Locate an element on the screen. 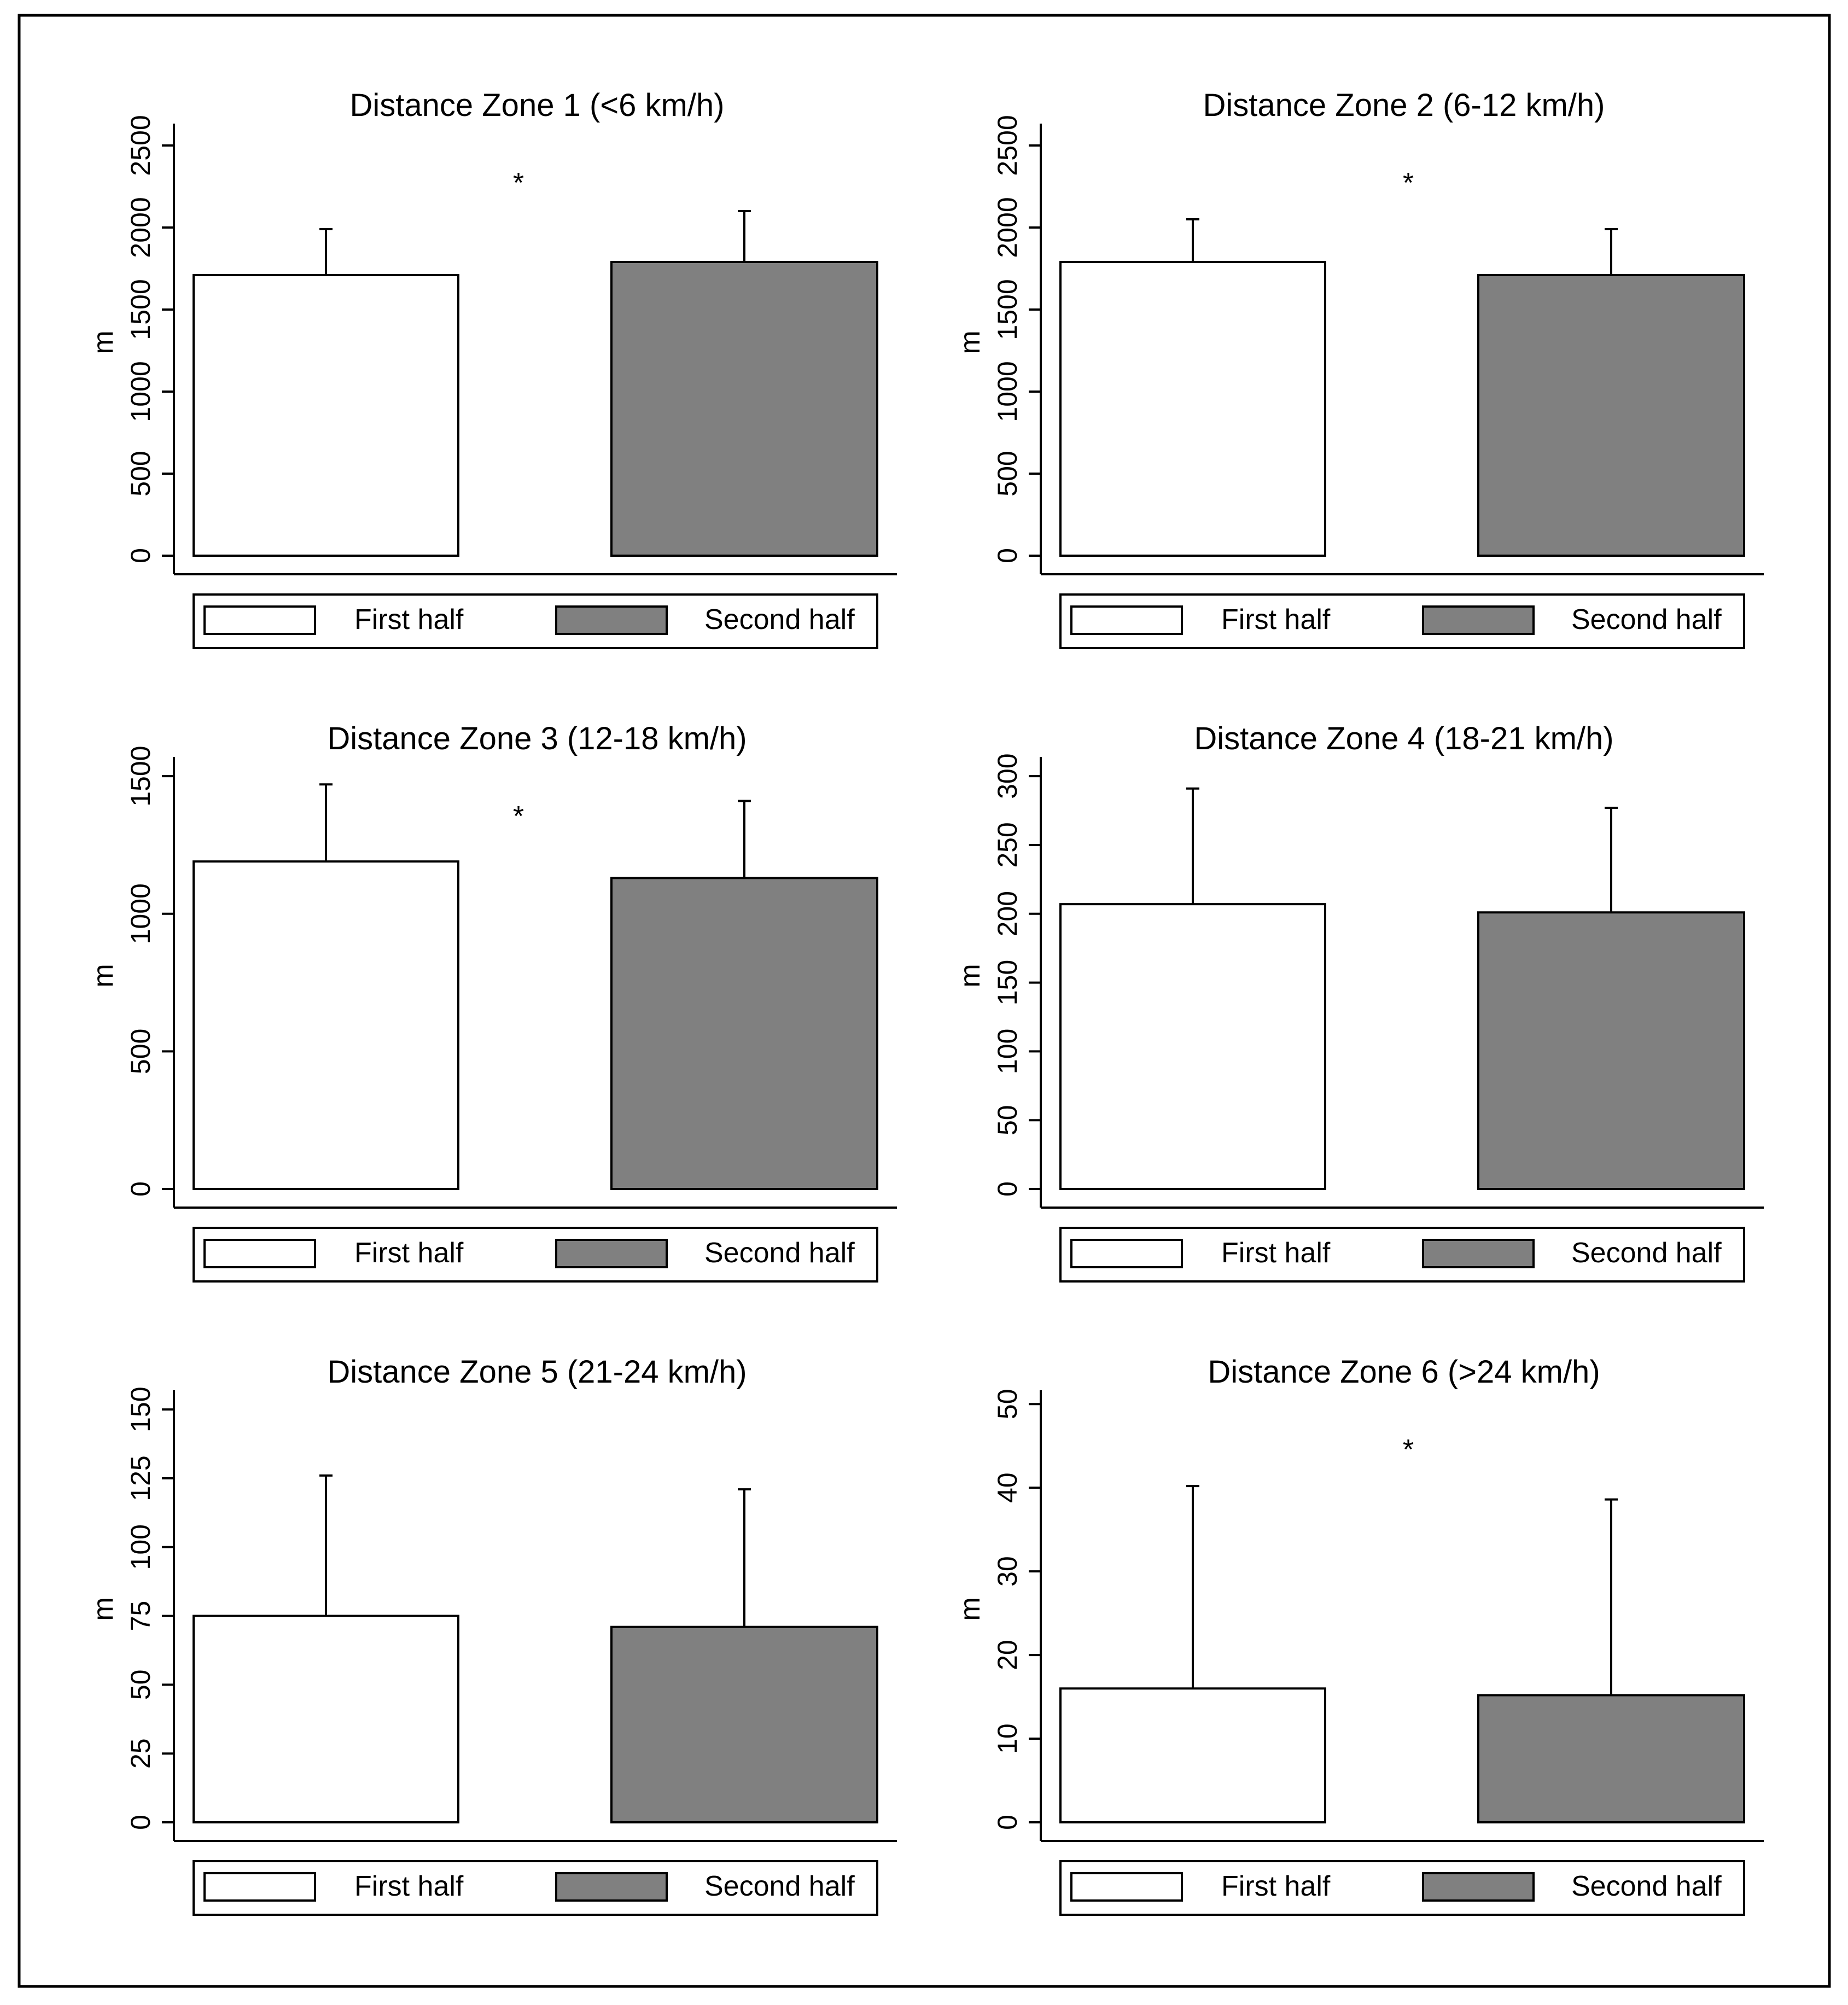 This screenshot has height=2005, width=1848. chart-title: Distance Zone 4 (18-21 km/h) is located at coordinates (1403, 738).